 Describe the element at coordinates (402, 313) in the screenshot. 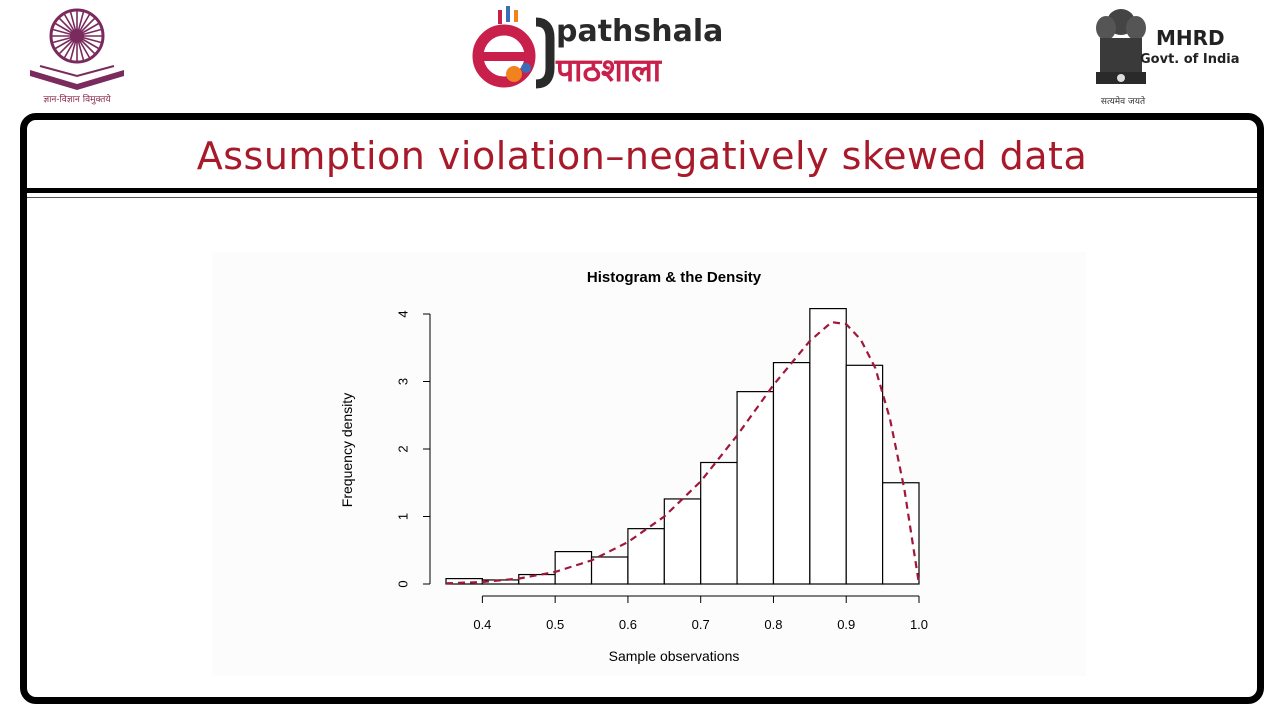

I see `y-tick-label: 4` at that location.